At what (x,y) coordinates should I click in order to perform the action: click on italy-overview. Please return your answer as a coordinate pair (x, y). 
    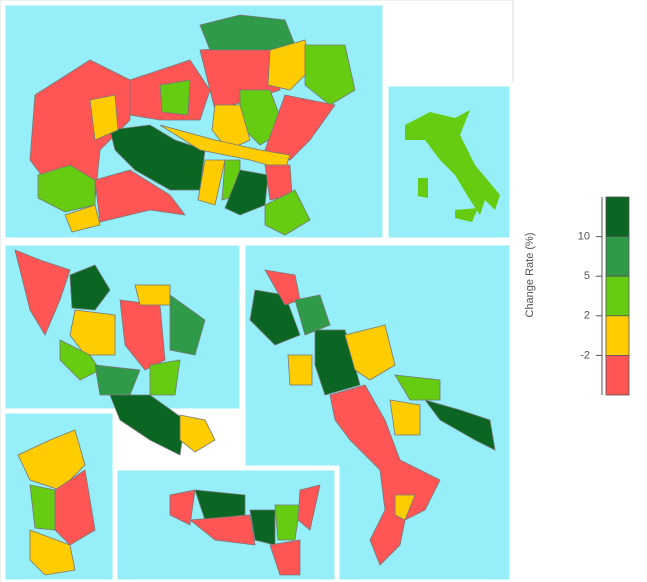
    Looking at the image, I should click on (452, 166).